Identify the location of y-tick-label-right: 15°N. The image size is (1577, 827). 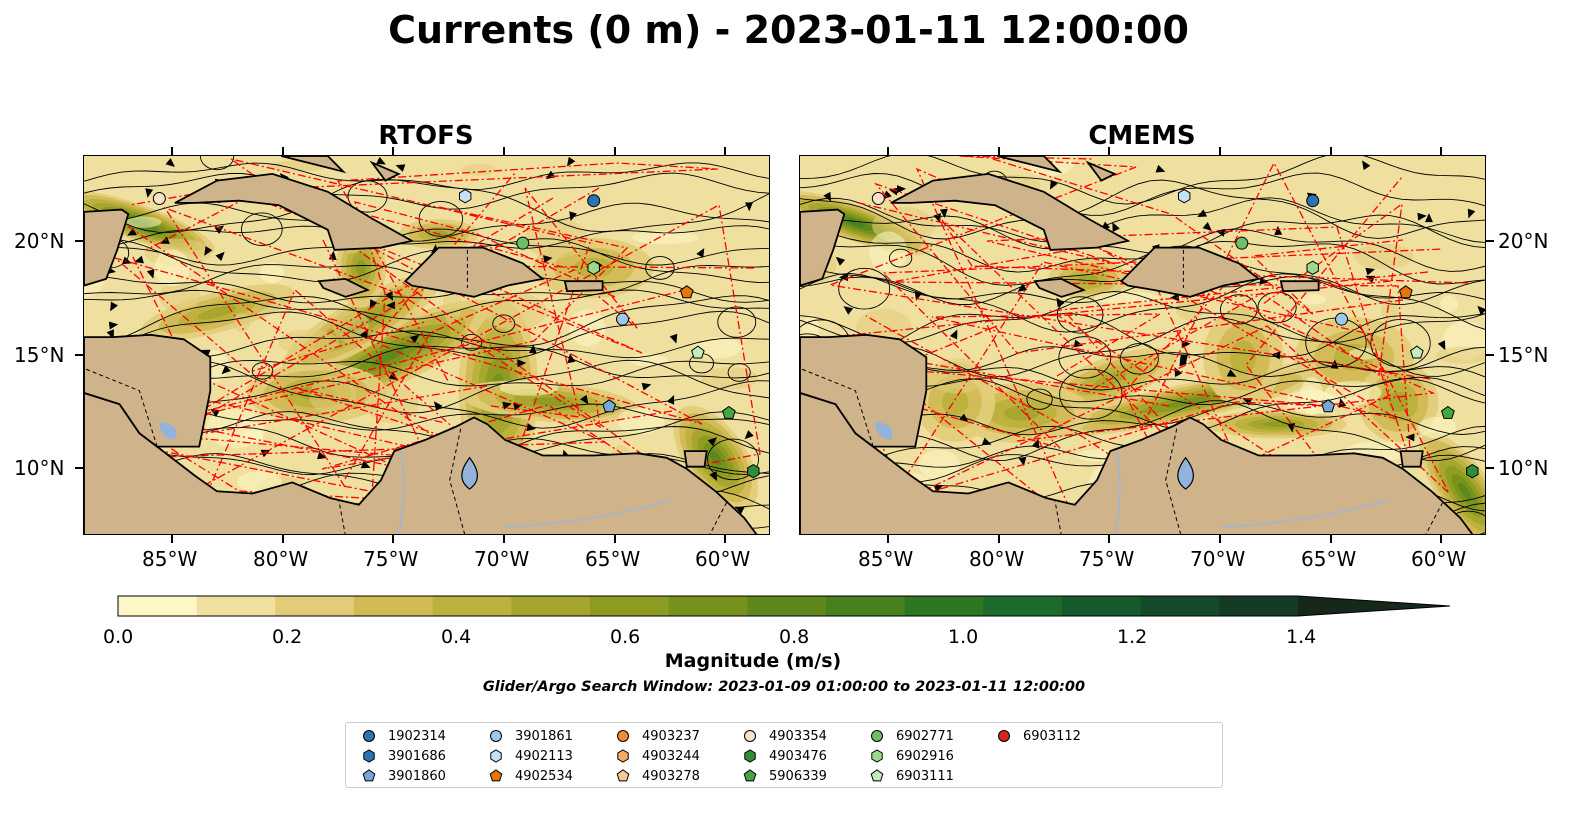
(1523, 355).